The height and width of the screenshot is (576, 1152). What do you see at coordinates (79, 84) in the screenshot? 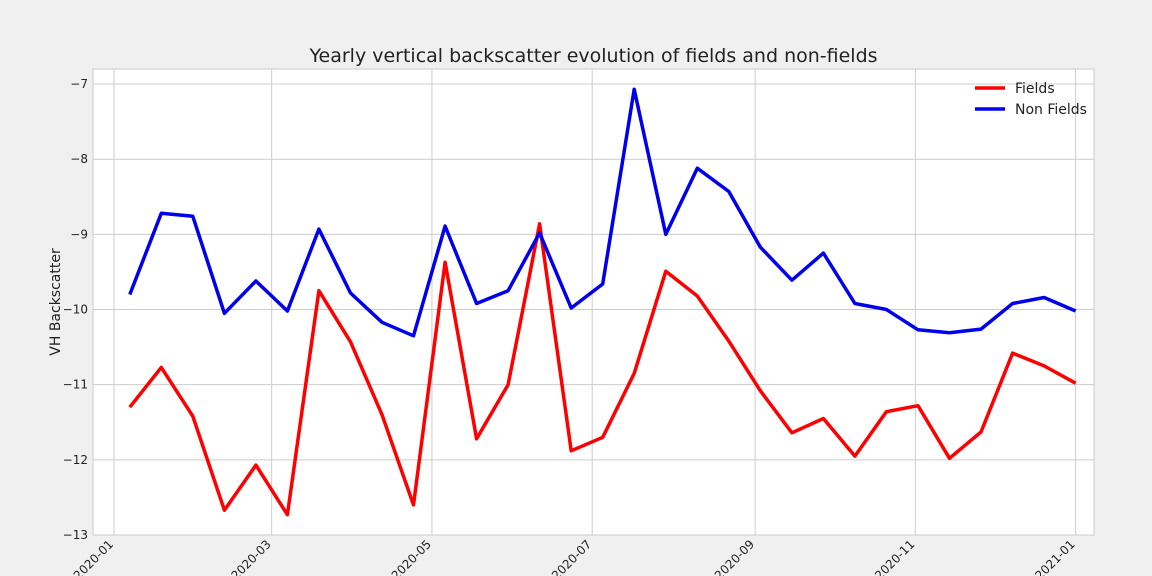
I see `y-tick-label: −7` at bounding box center [79, 84].